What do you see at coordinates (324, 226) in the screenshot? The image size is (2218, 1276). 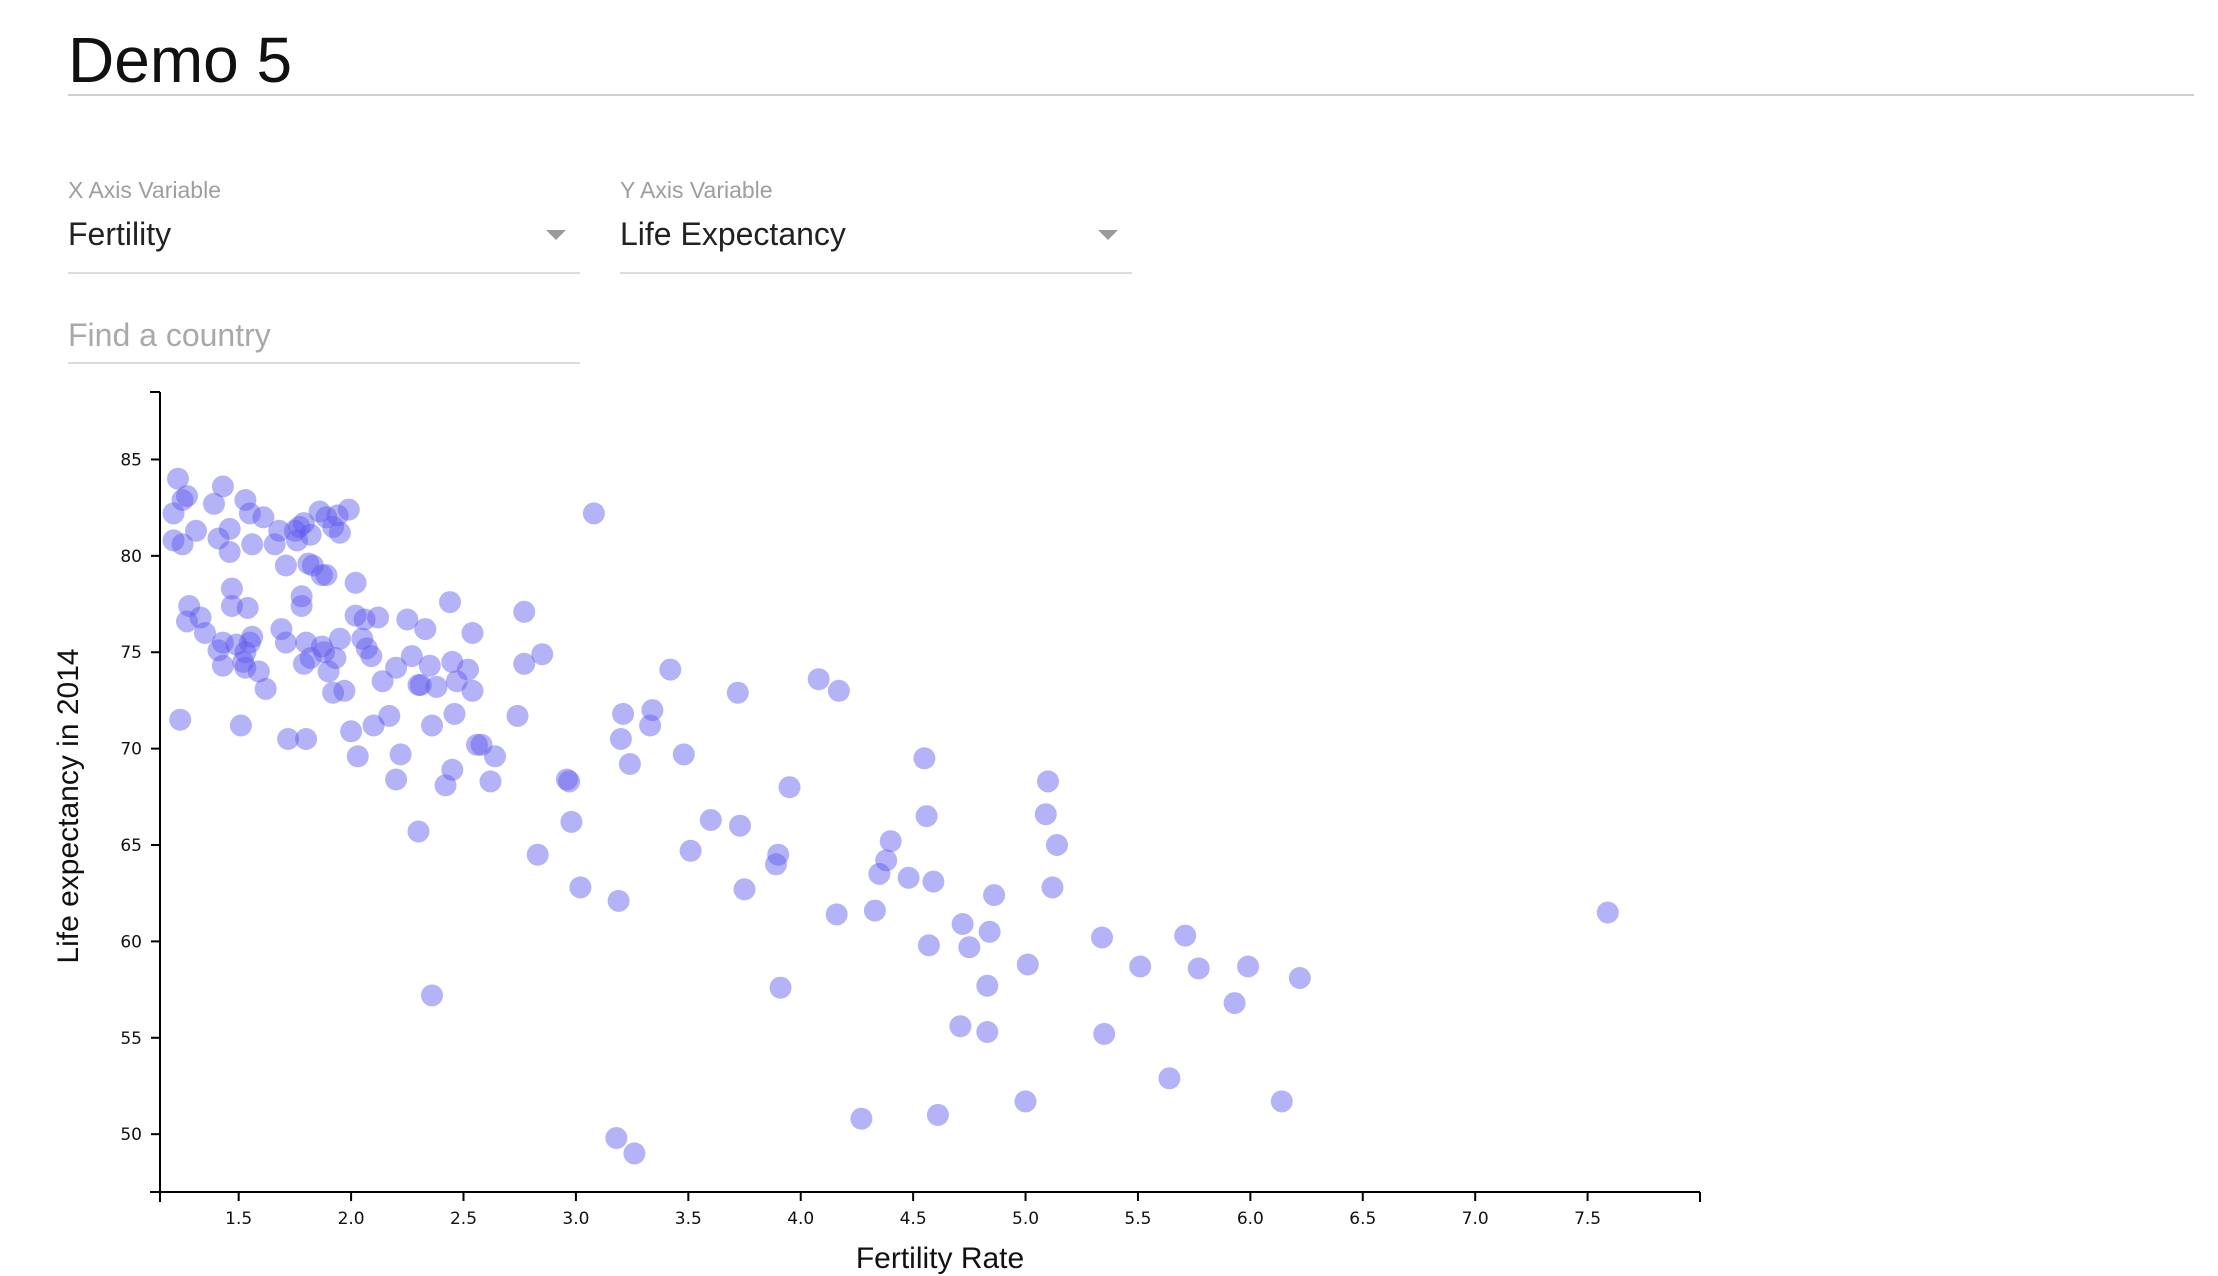 I see `x-axis-select: X Axis Variable Fertility` at bounding box center [324, 226].